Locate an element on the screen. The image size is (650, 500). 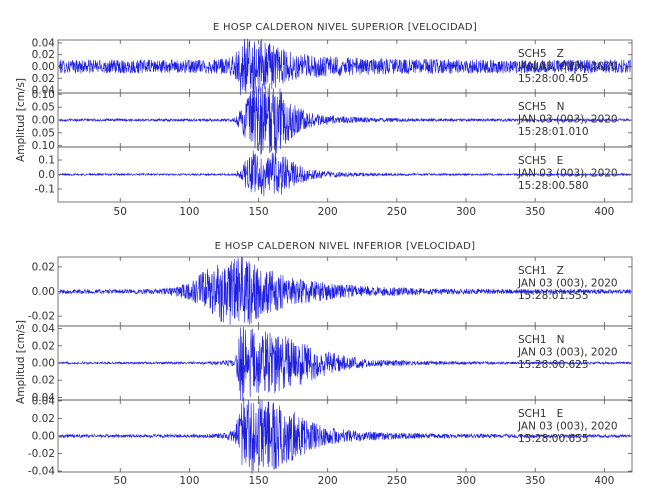
y-tick-label: -0.04 is located at coordinates (41, 472).